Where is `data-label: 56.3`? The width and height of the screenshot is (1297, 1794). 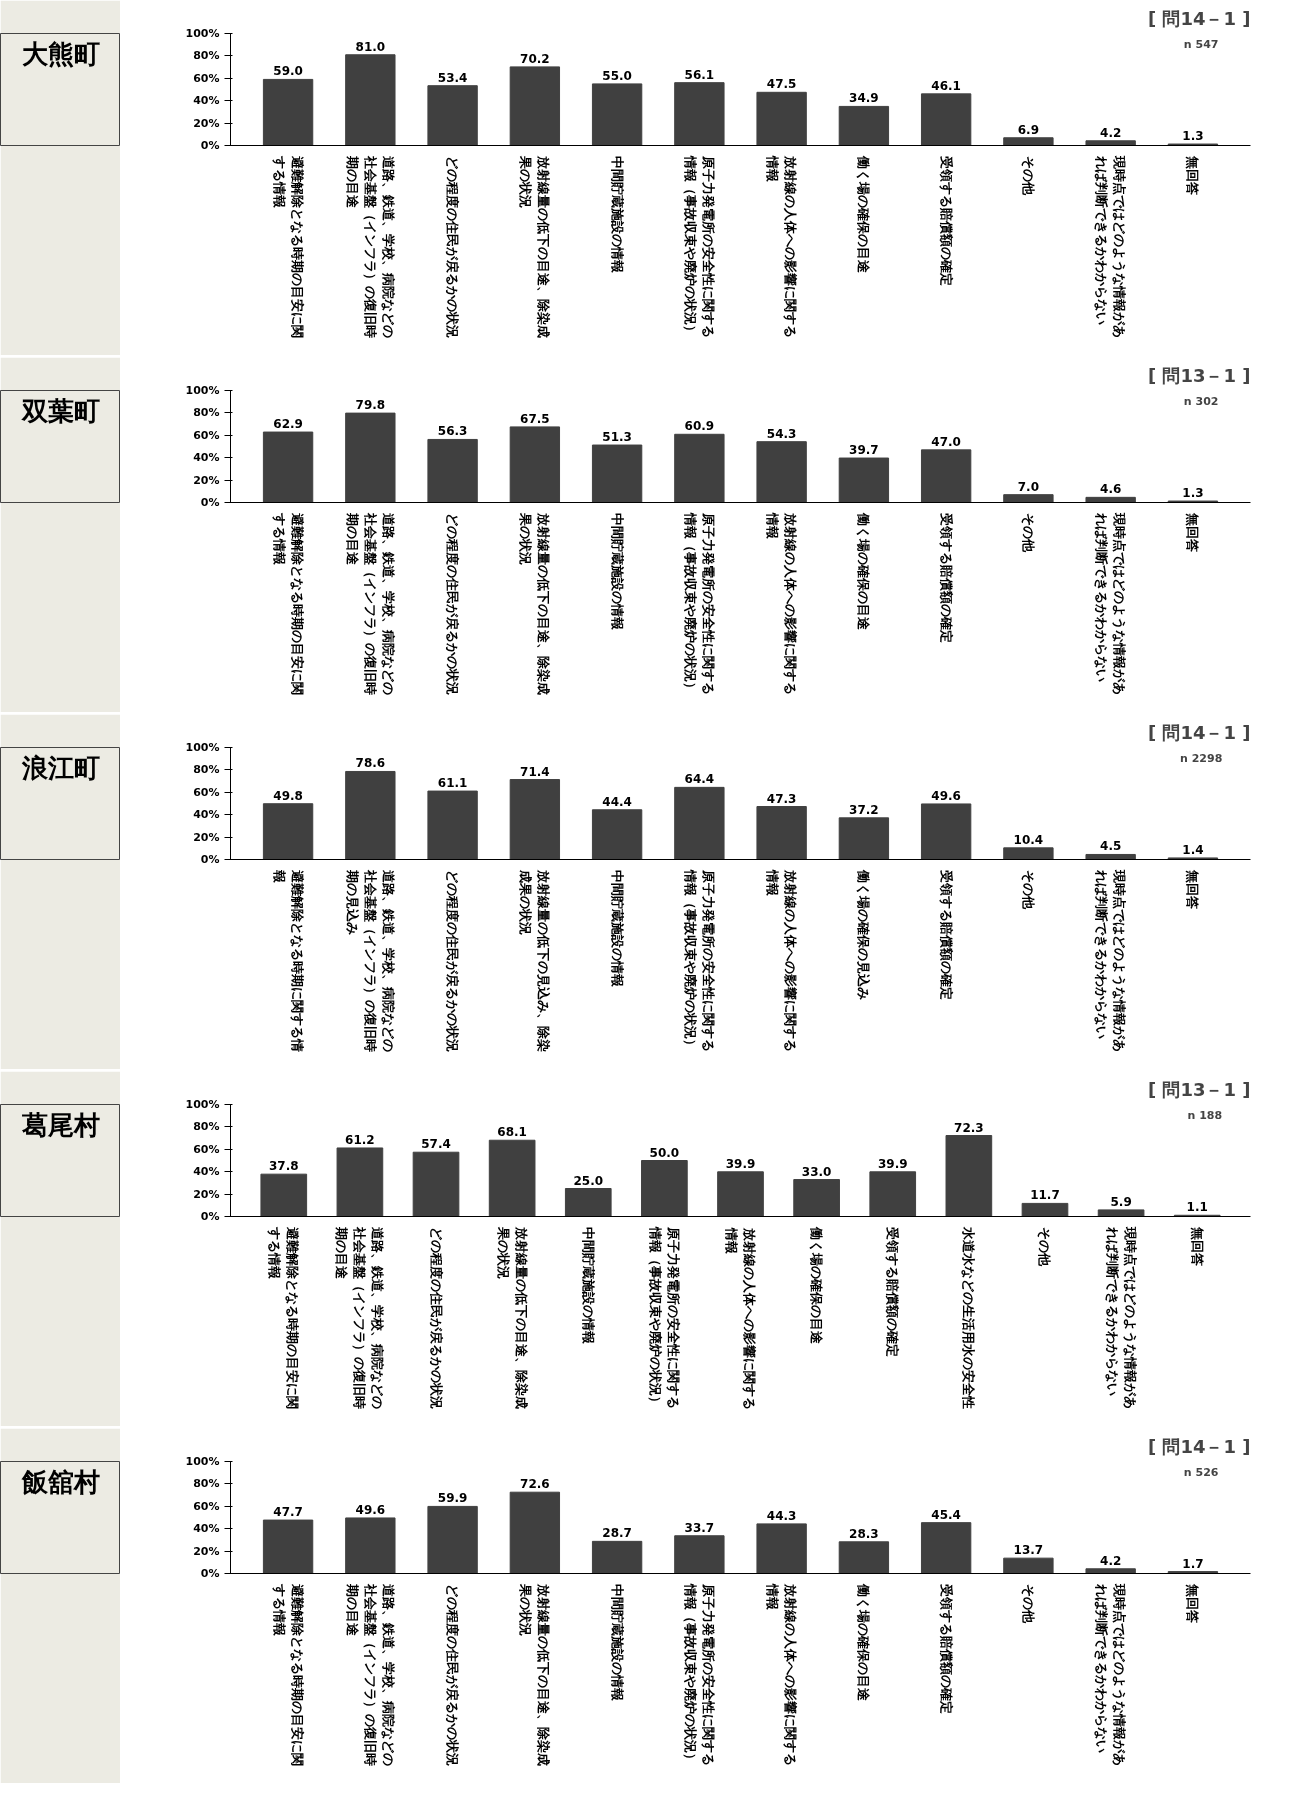
data-label: 56.3 is located at coordinates (452, 431).